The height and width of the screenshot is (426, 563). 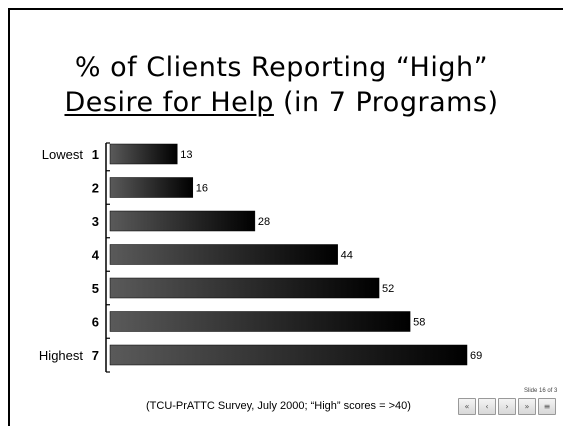 I want to click on slide-navigation: «‹ ›» ≡, so click(x=508, y=406).